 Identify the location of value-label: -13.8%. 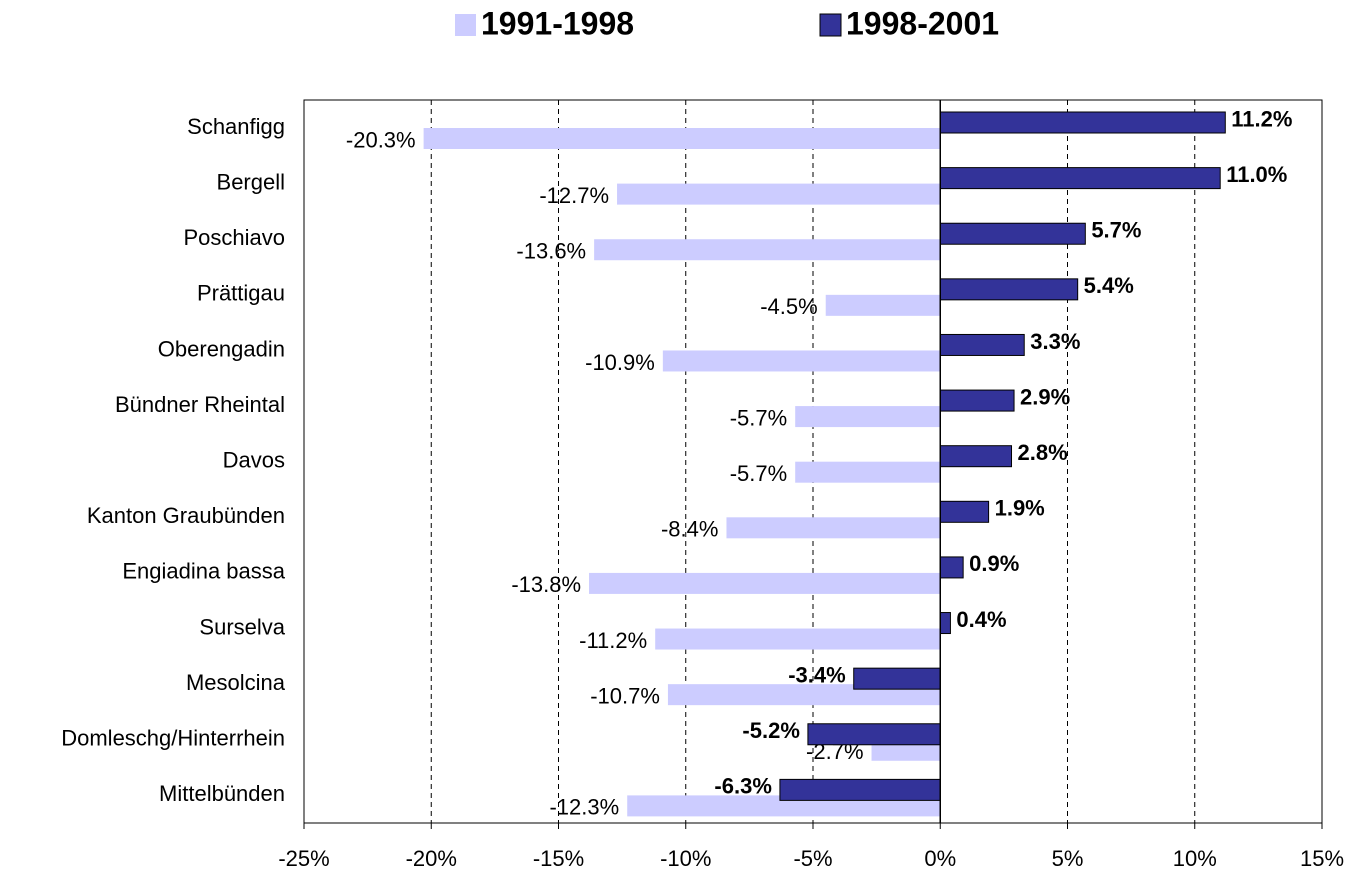
(546, 584).